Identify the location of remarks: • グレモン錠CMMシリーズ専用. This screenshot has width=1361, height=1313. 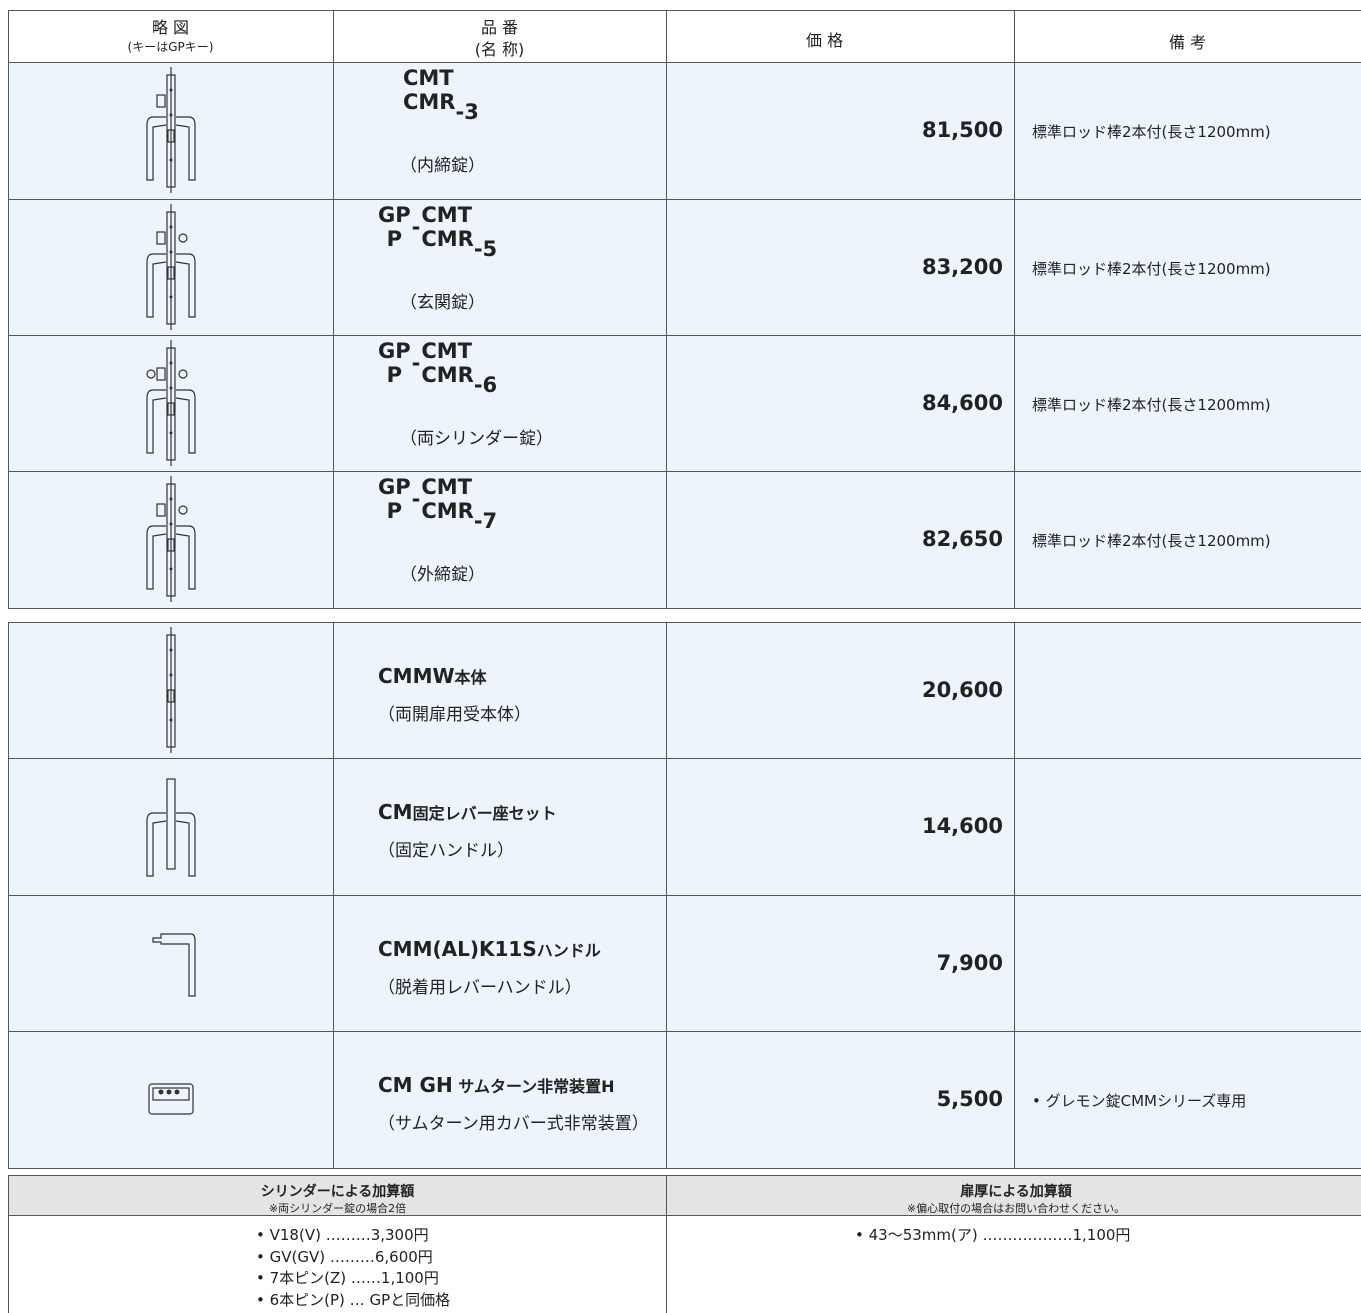
(1139, 1101).